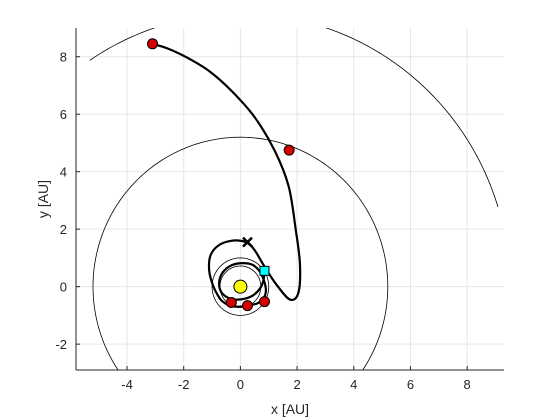 Image resolution: width=560 pixels, height=420 pixels. I want to click on x-tick-label: 0, so click(240, 384).